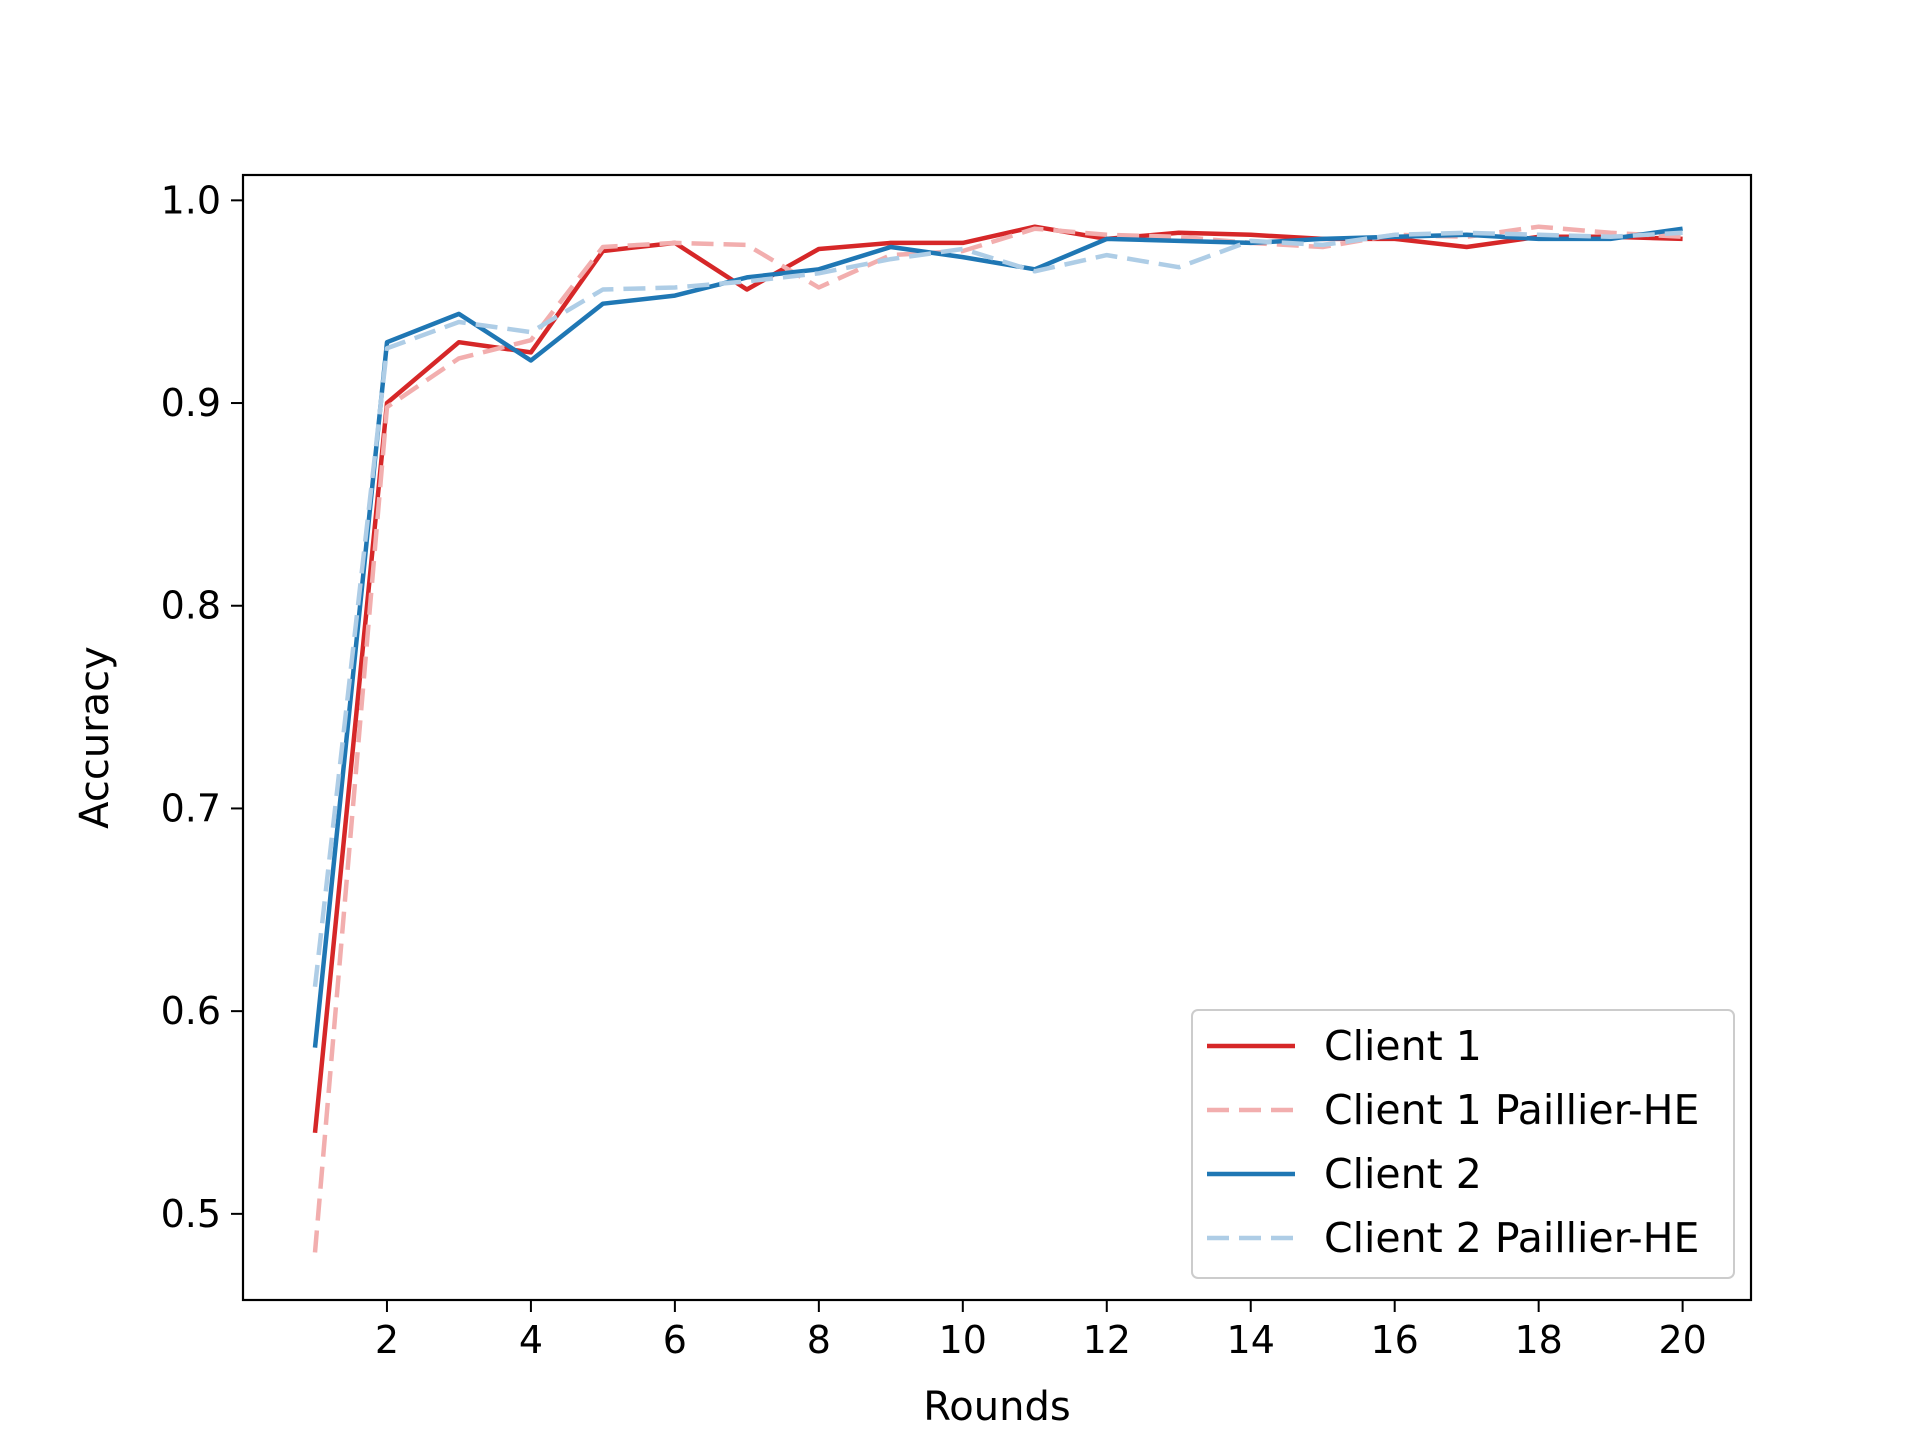 This screenshot has height=1445, width=1920. I want to click on y-tick-label: 0.6, so click(191, 1011).